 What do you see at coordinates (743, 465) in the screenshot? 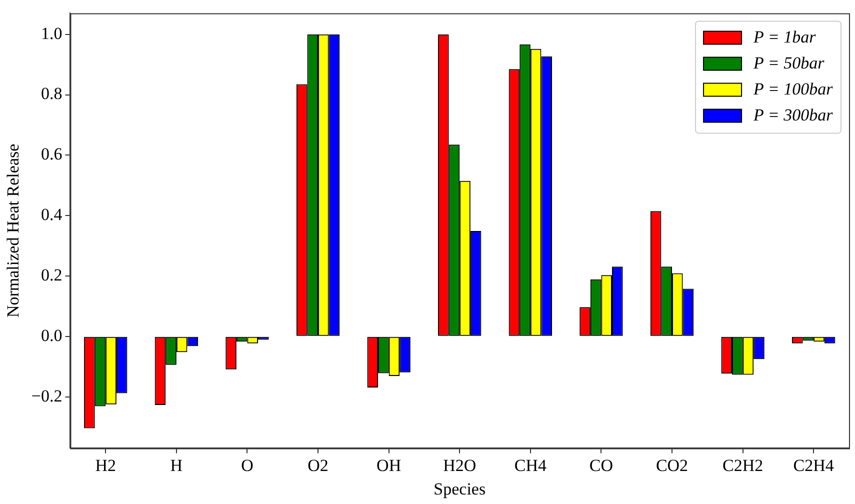
I see `x-tick-label: C2H2` at bounding box center [743, 465].